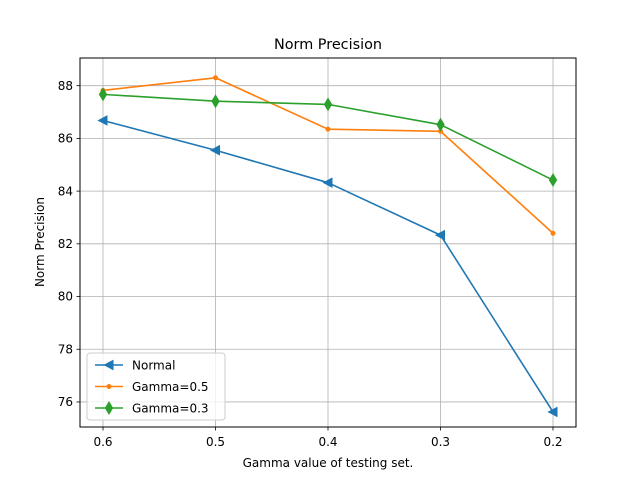  What do you see at coordinates (552, 442) in the screenshot?
I see `x-tick-label: 0.2` at bounding box center [552, 442].